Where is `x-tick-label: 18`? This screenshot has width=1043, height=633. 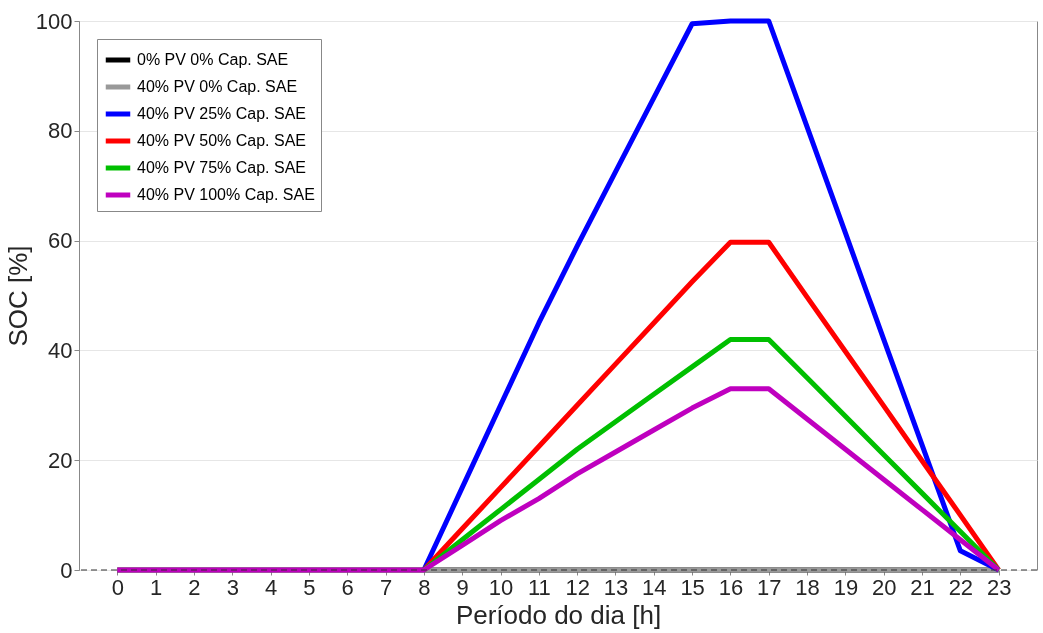
x-tick-label: 18 is located at coordinates (807, 587).